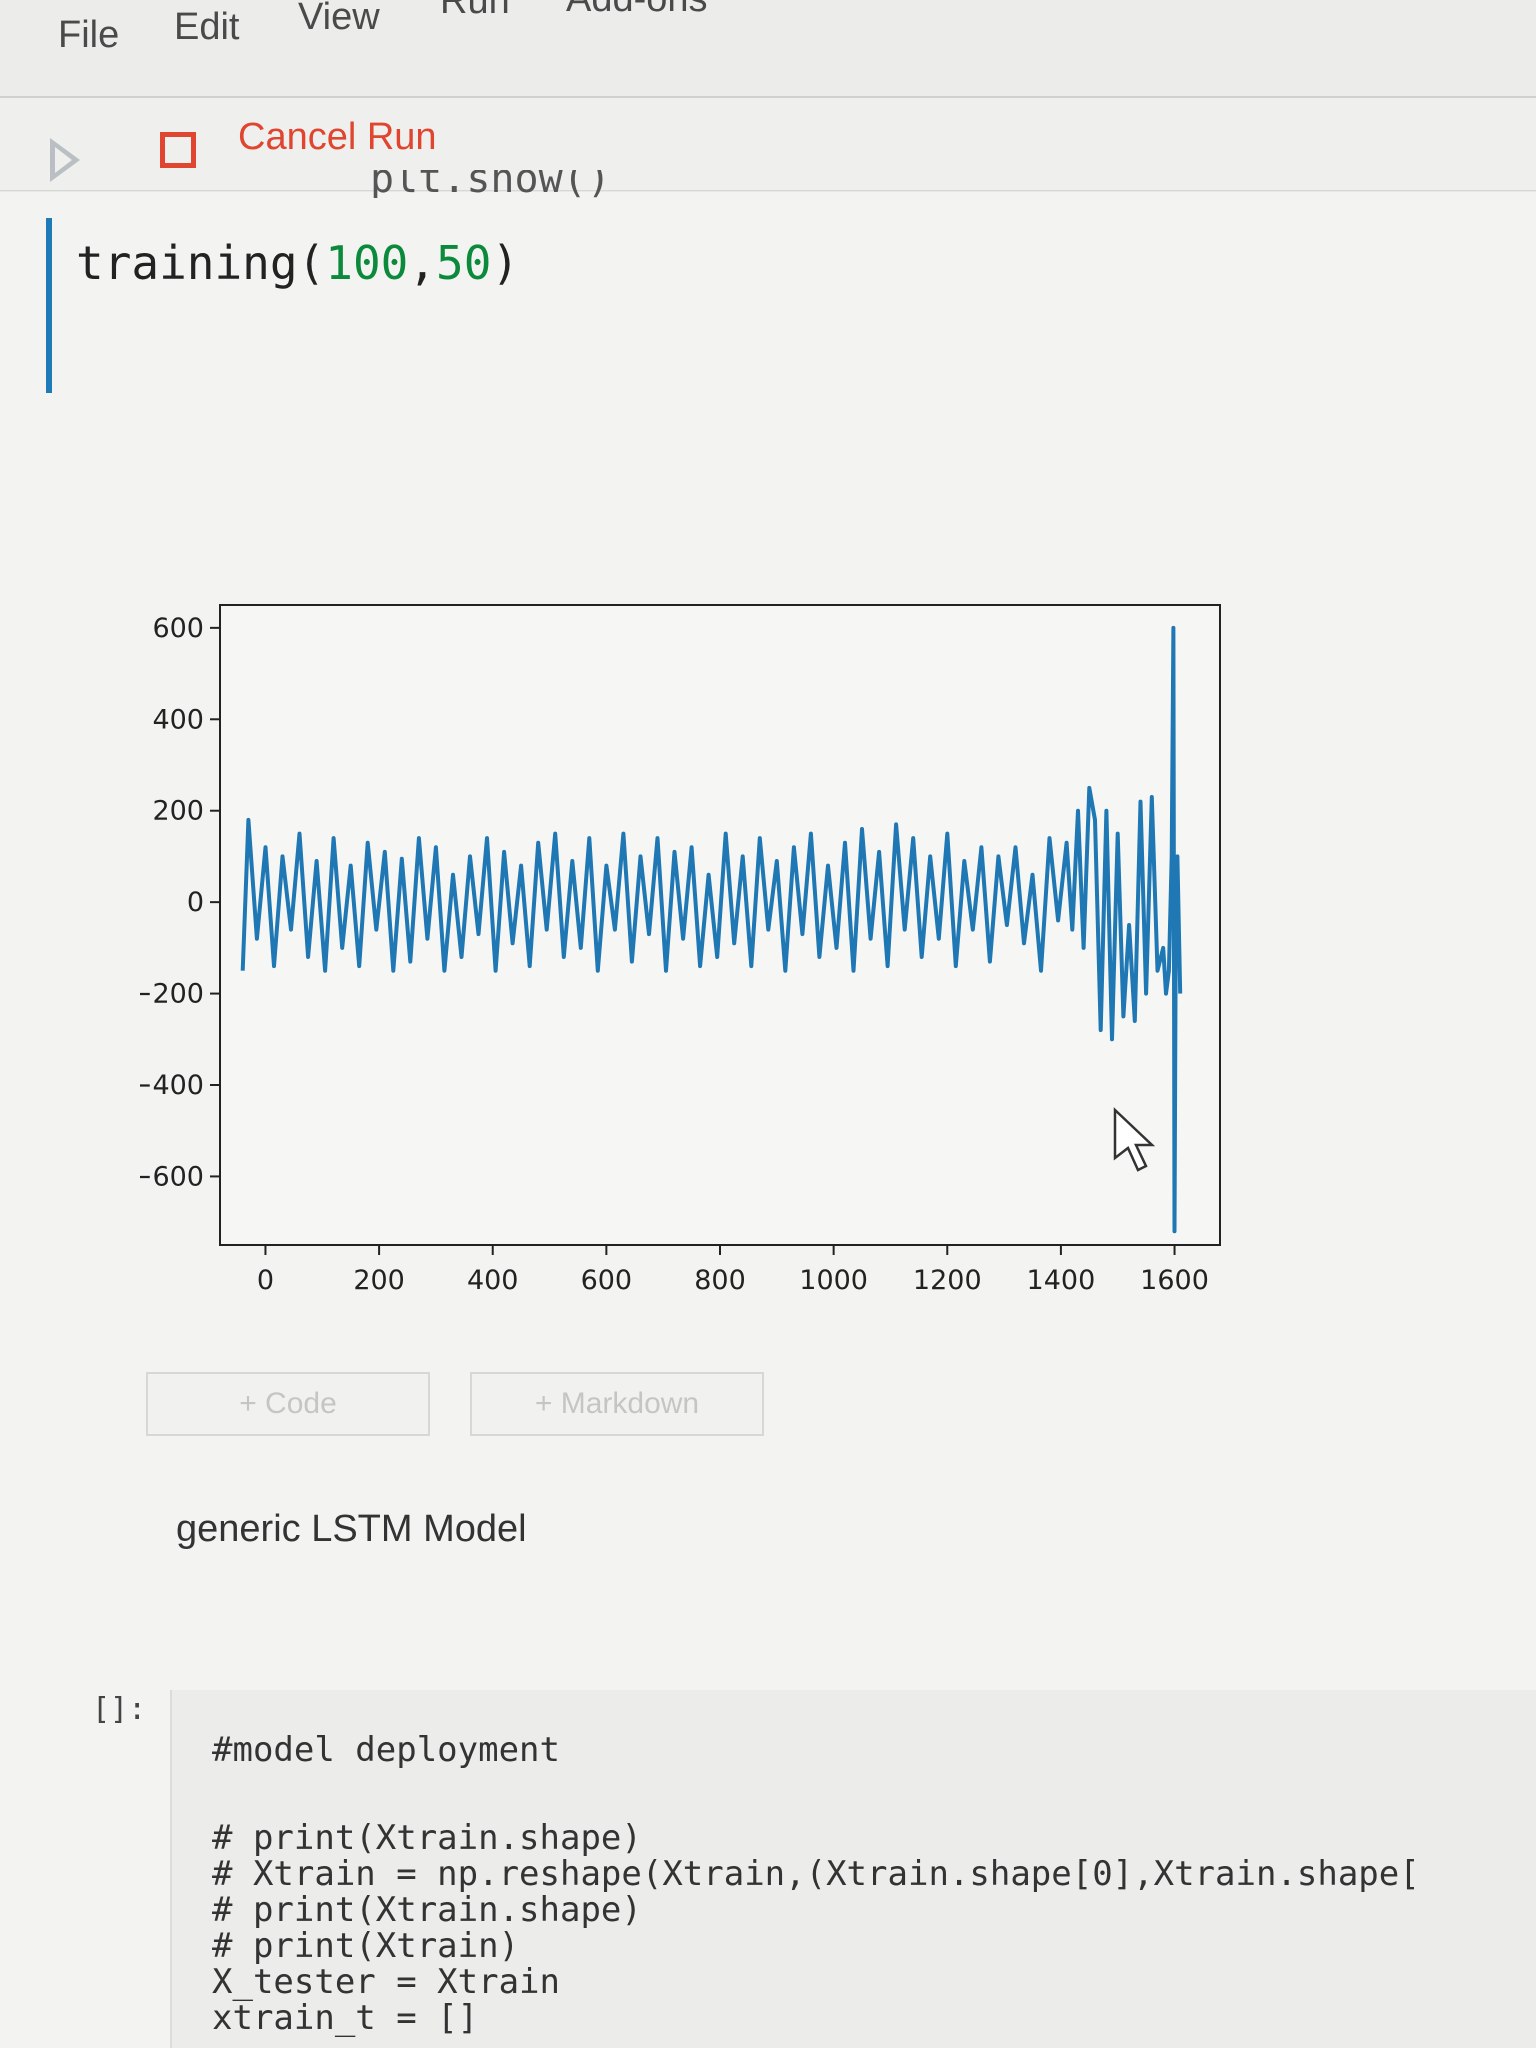  What do you see at coordinates (178, 719) in the screenshot?
I see `y-tick-label: 400` at bounding box center [178, 719].